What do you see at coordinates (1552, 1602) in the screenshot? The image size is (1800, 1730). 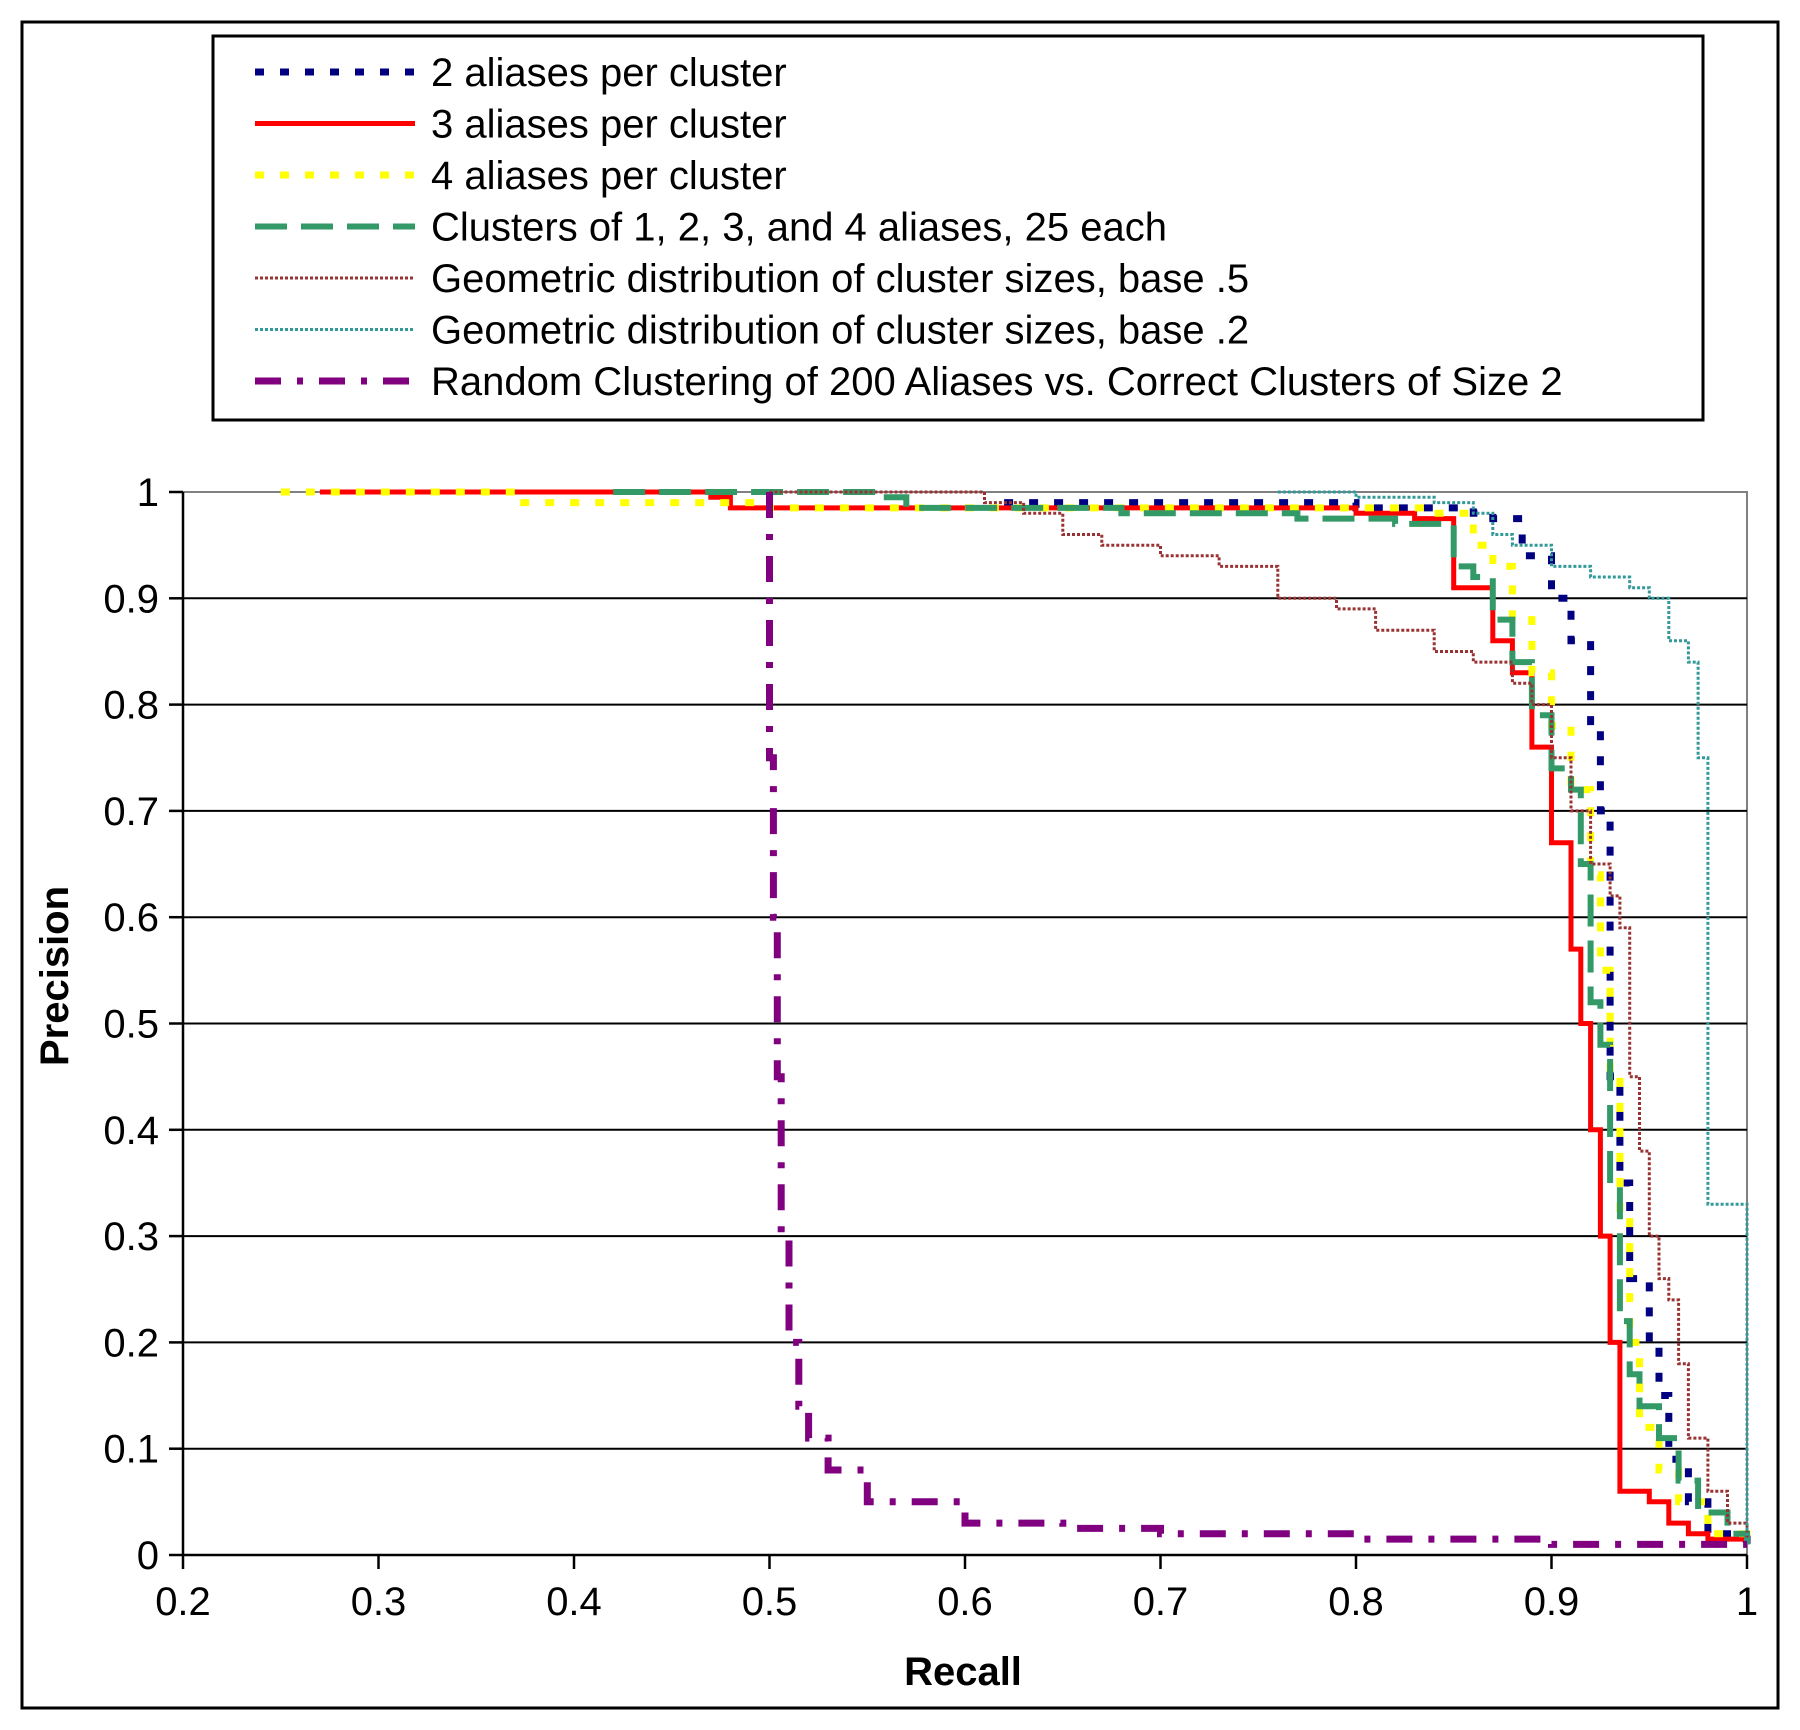 I see `x-tick-label: 0.9` at bounding box center [1552, 1602].